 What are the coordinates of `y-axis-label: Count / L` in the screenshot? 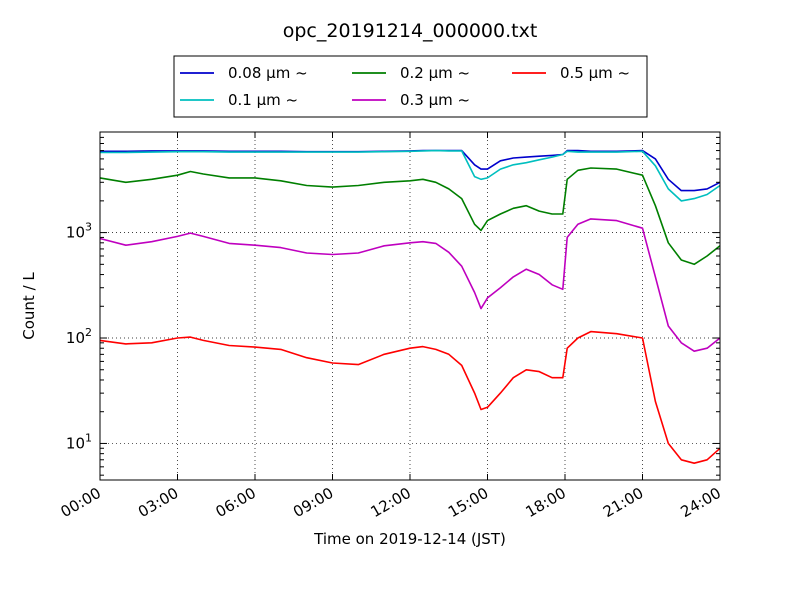 It's located at (29, 306).